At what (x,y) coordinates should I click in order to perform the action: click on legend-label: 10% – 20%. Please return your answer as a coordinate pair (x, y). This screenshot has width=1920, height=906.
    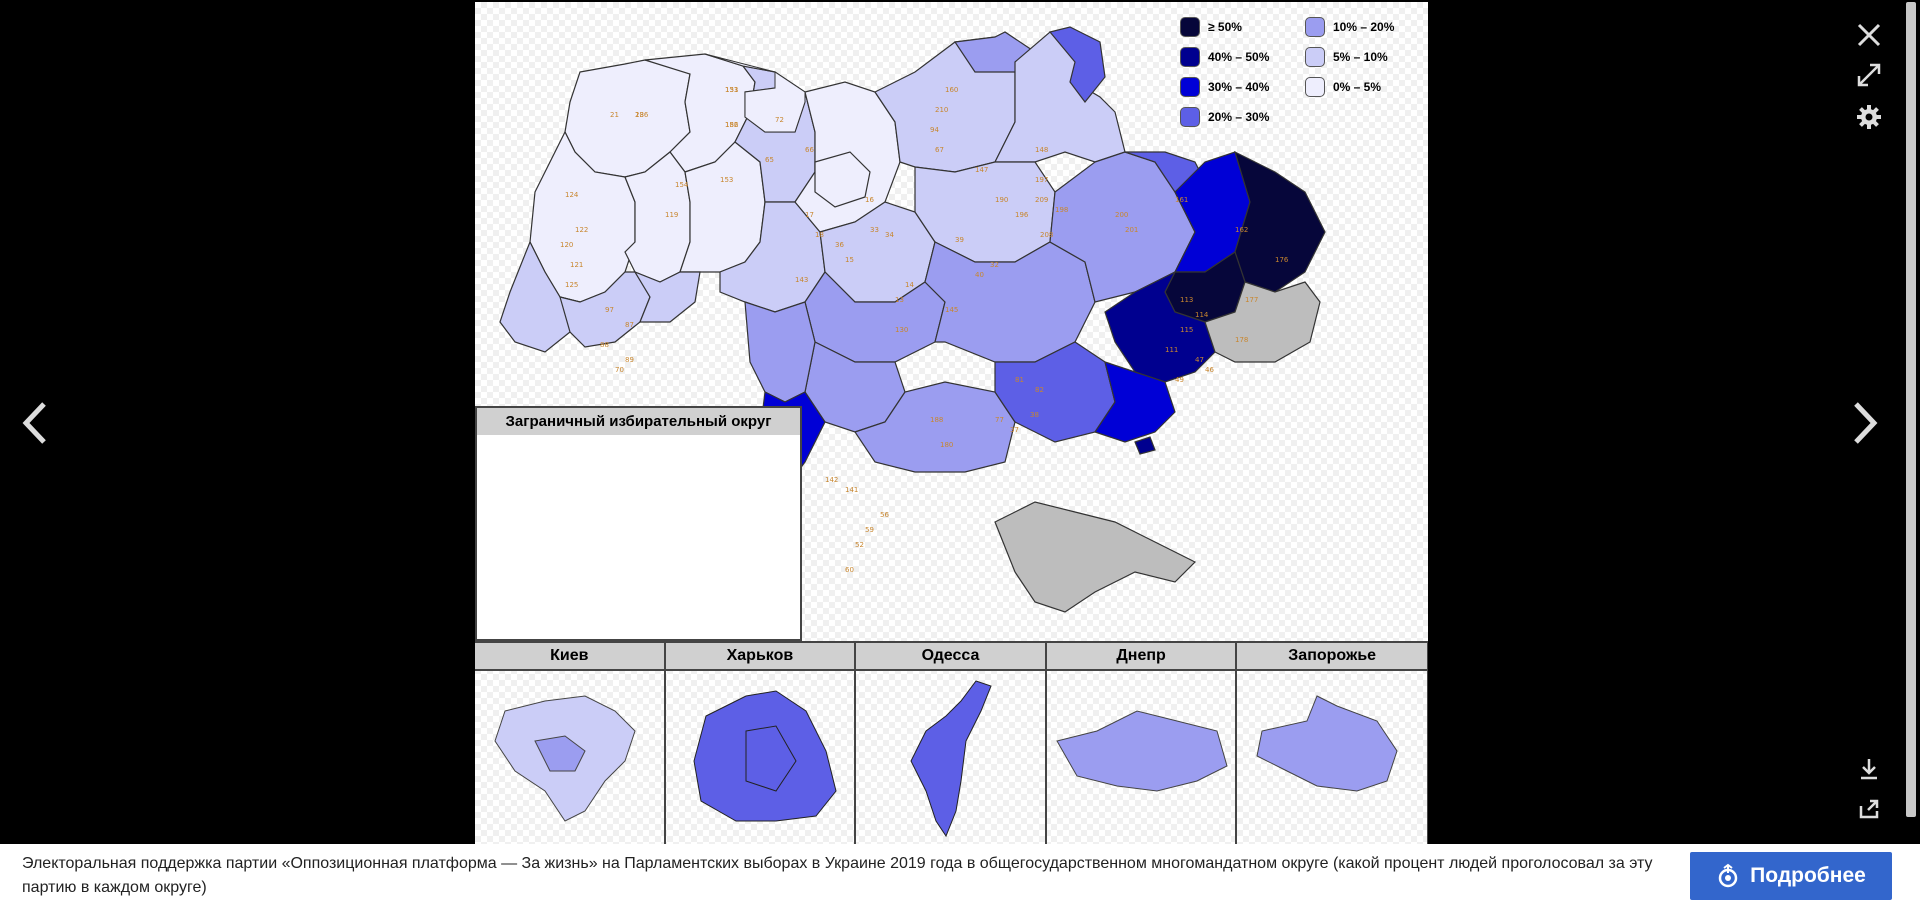
    Looking at the image, I should click on (1364, 27).